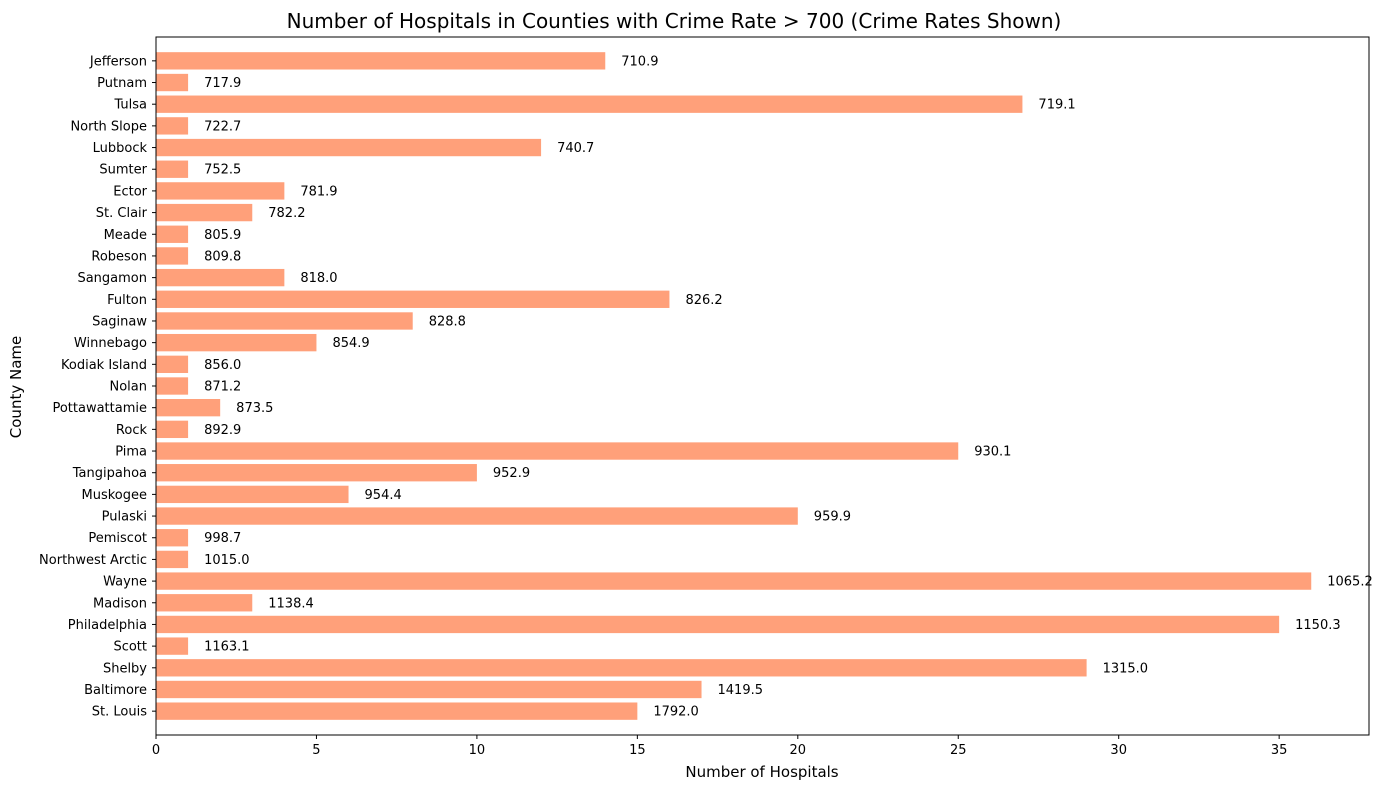  What do you see at coordinates (222, 235) in the screenshot?
I see `bar-value-label: 805.9` at bounding box center [222, 235].